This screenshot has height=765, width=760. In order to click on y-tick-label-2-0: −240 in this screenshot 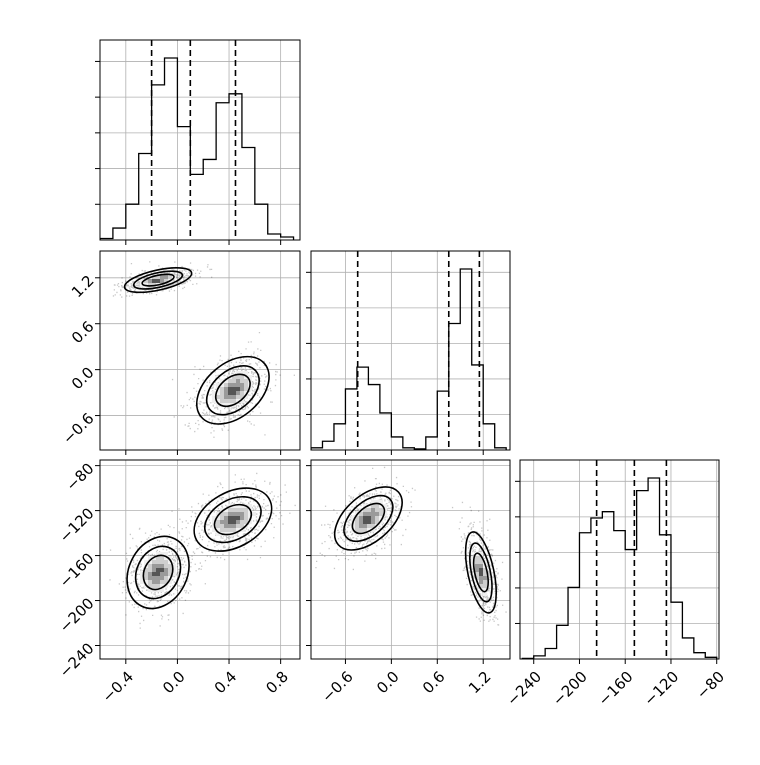, I will do `click(77, 660)`.